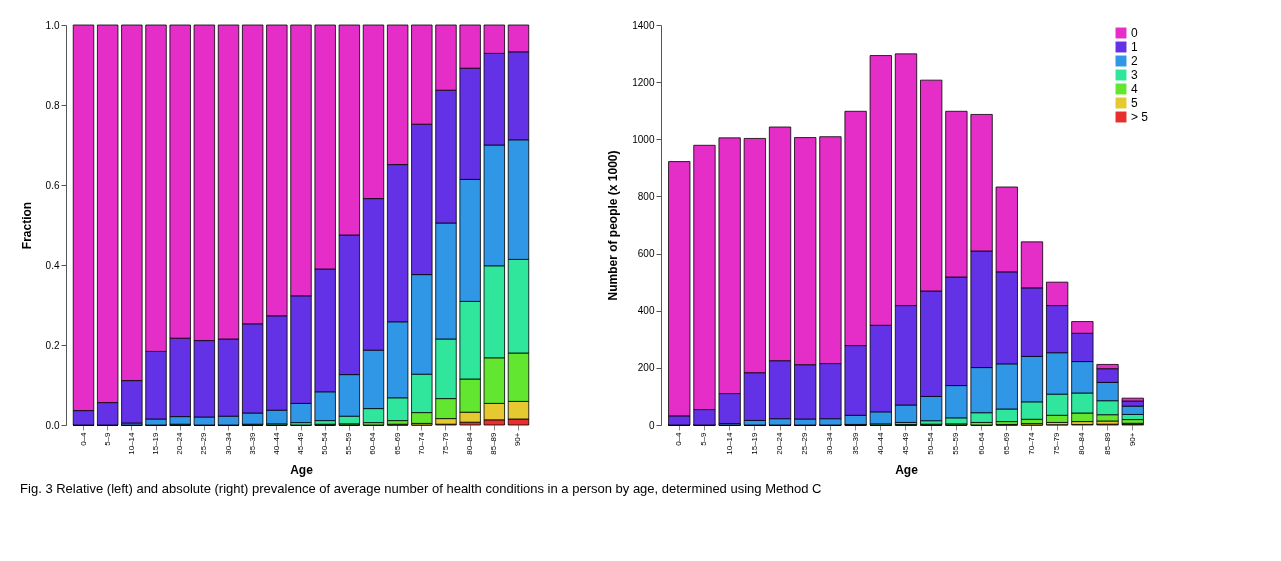 This screenshot has height=561, width=1281. Describe the element at coordinates (52, 345) in the screenshot. I see `y-tick-label: 0.2` at that location.